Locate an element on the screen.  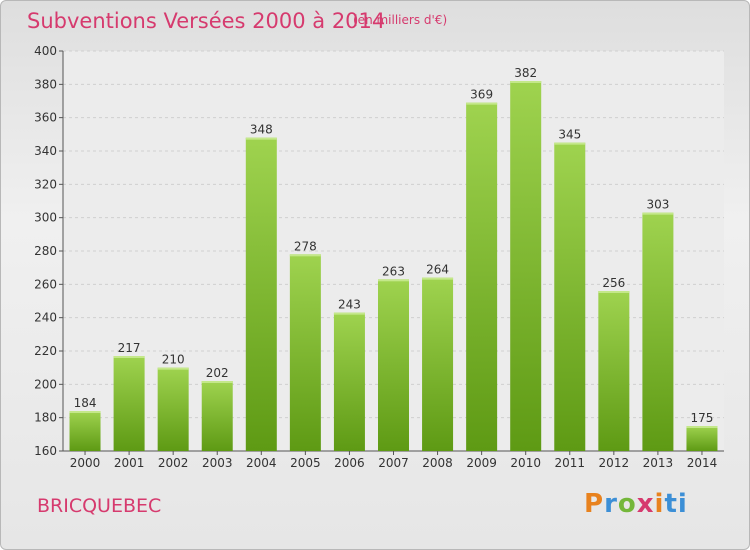
x-tick-label: 2007 is located at coordinates (393, 463).